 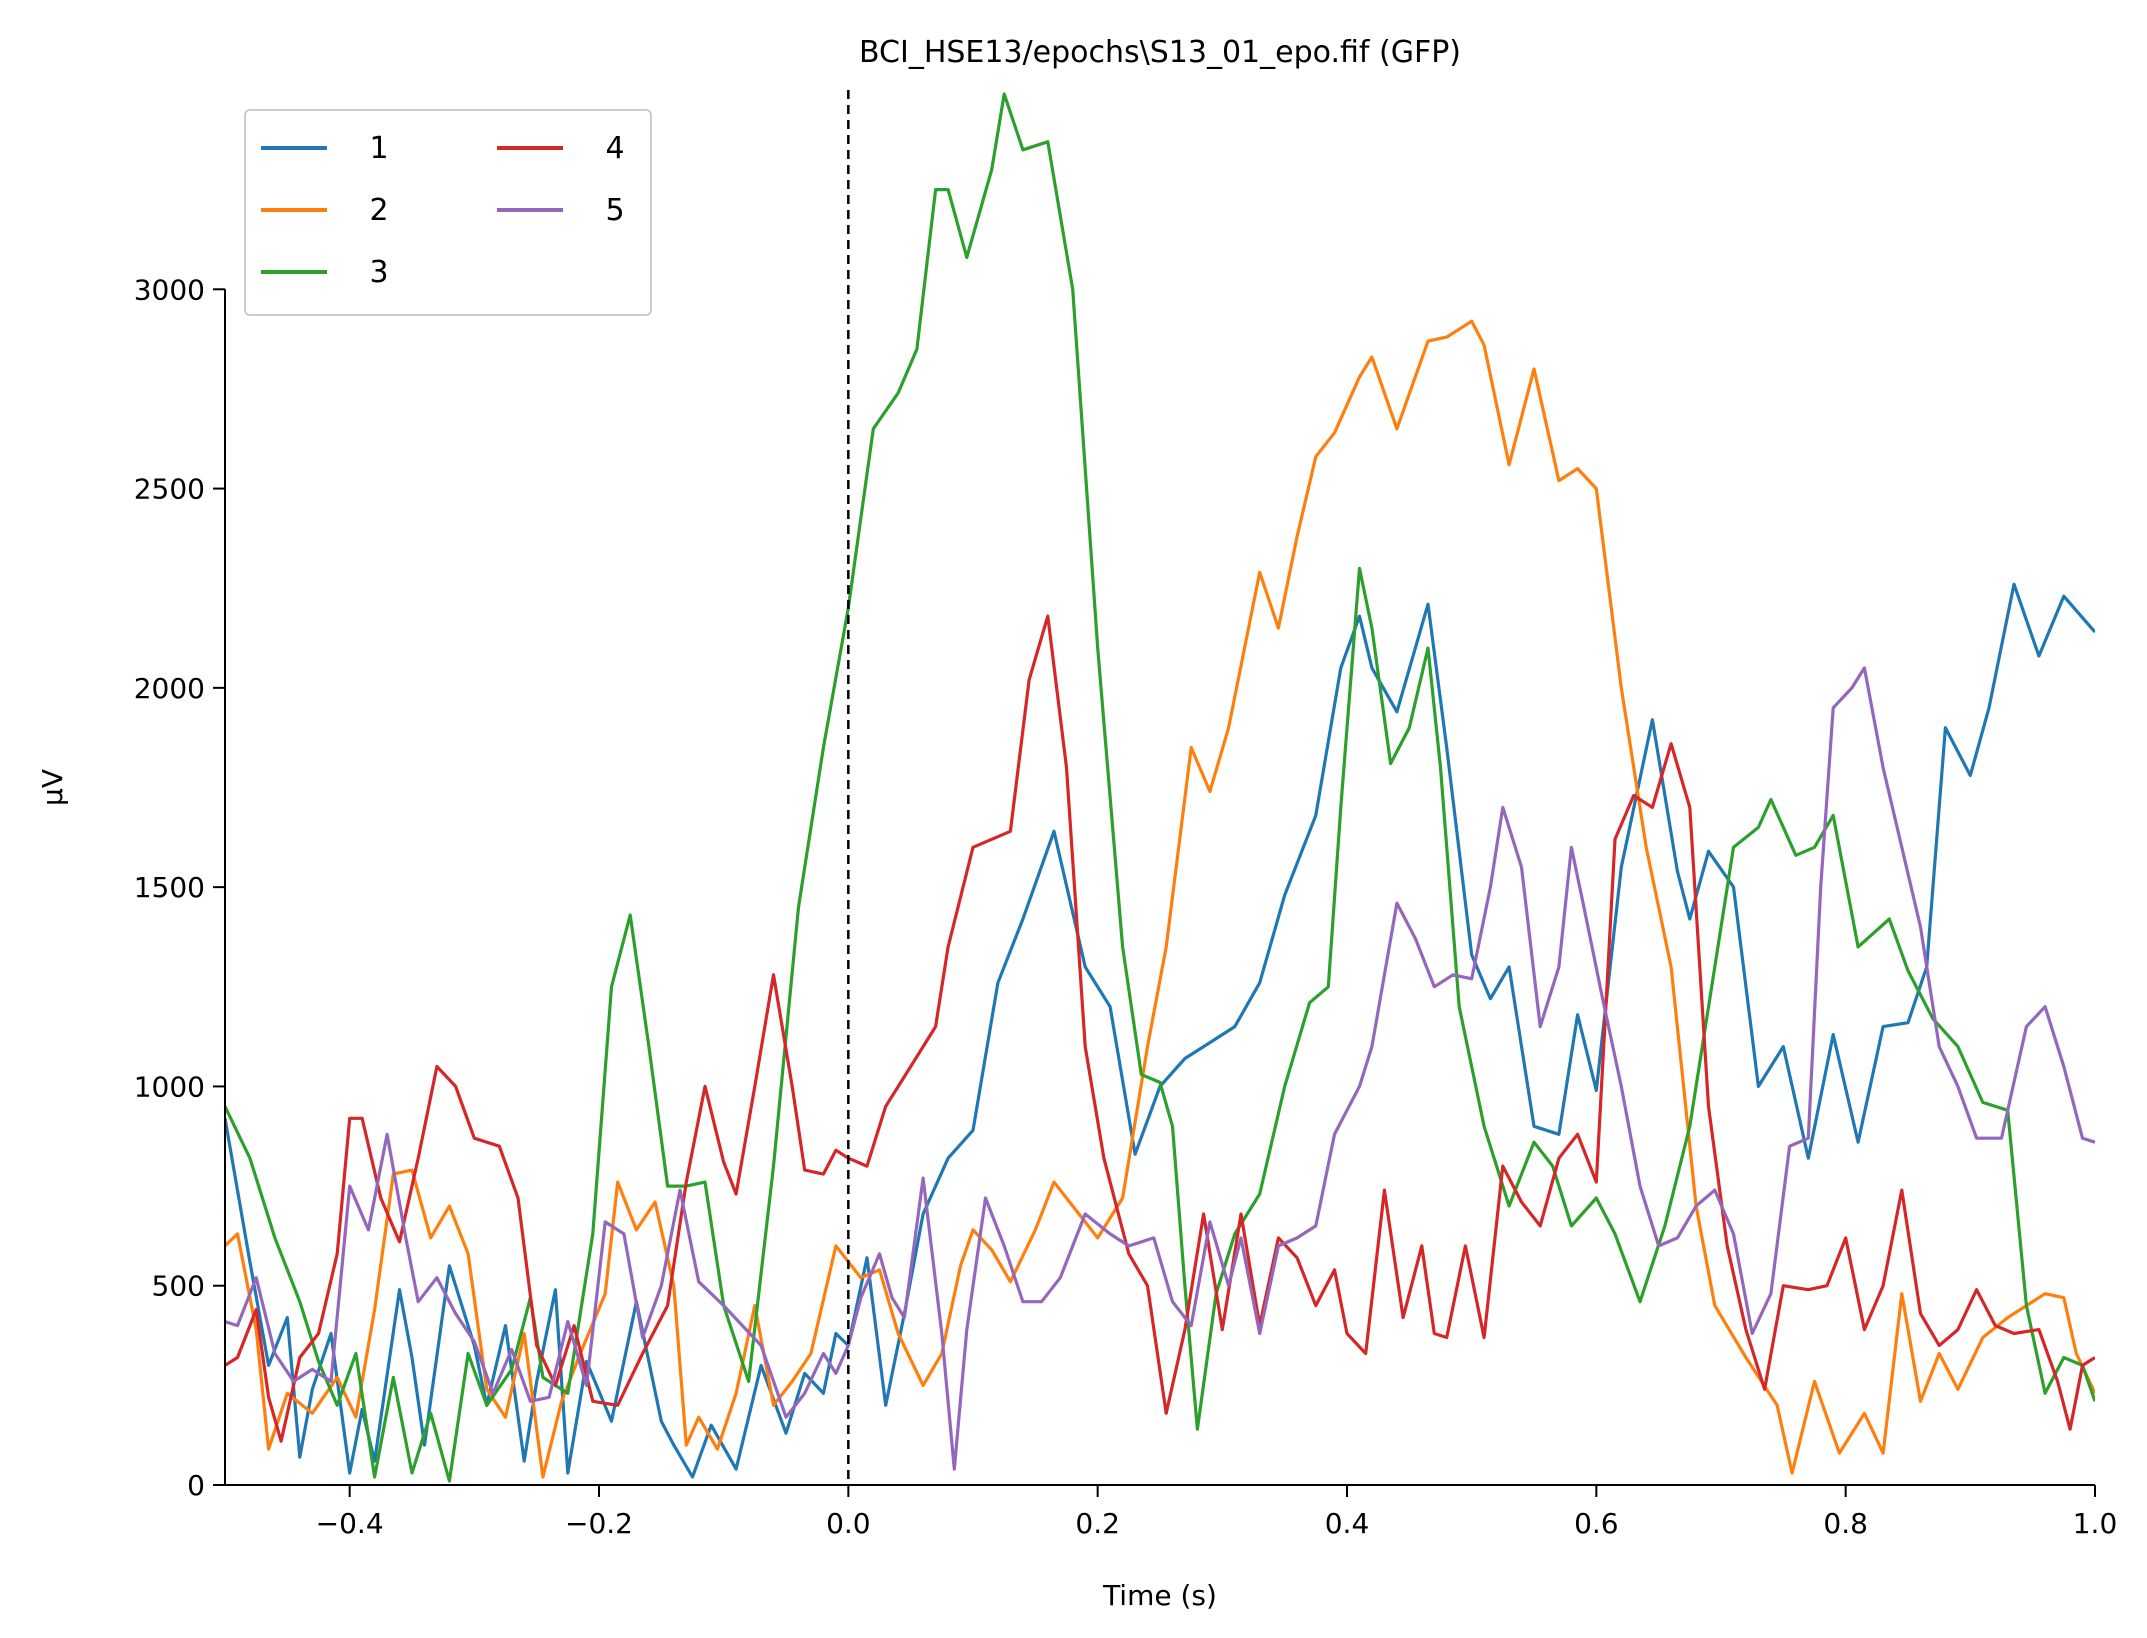 What do you see at coordinates (1160, 52) in the screenshot?
I see `chart-title: BCI_HSE13/epochs\S13_01_epo.fif (GFP)` at bounding box center [1160, 52].